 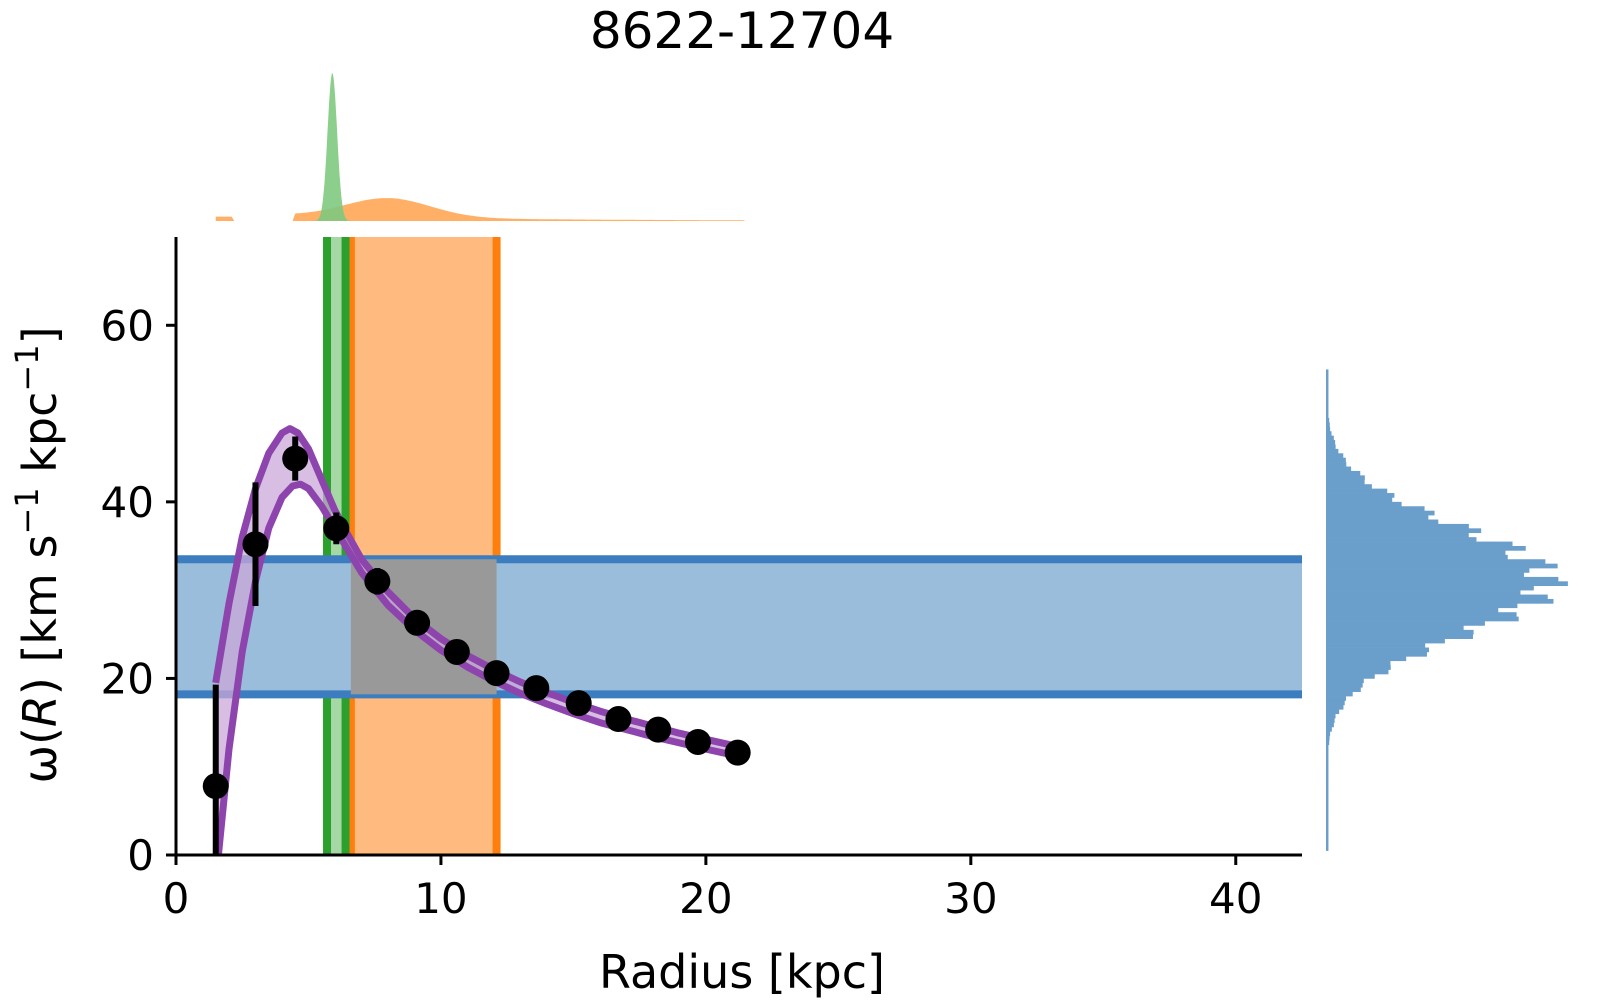 What do you see at coordinates (336, 546) in the screenshot?
I see `bar-length-band-fill` at bounding box center [336, 546].